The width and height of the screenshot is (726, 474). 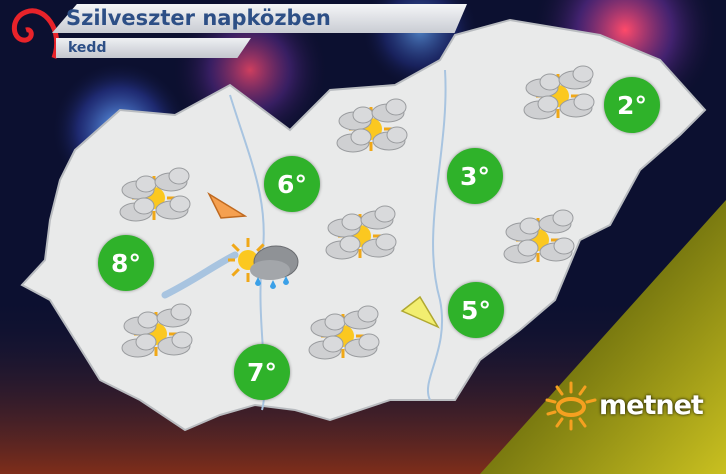 What do you see at coordinates (292, 184) in the screenshot?
I see `temperature-badge: 6°` at bounding box center [292, 184].